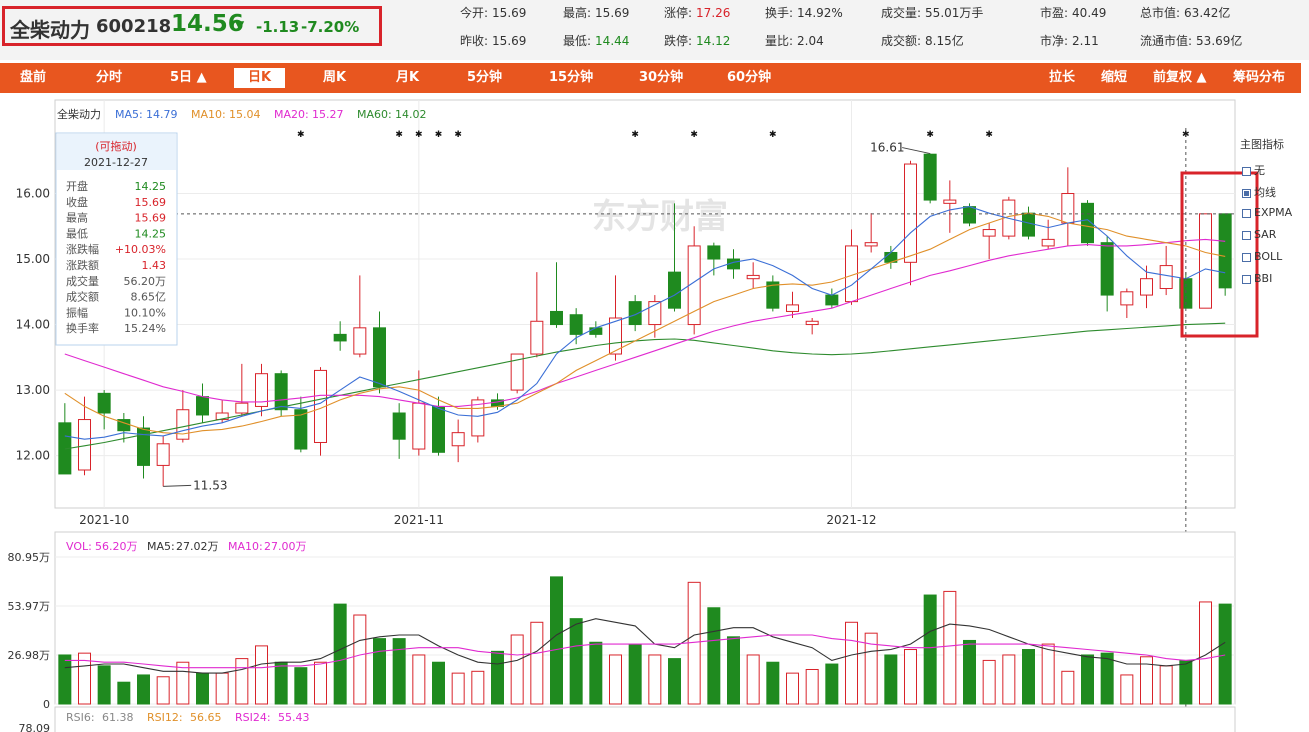  I want to click on volume-legend-name: MA5:, so click(161, 546).